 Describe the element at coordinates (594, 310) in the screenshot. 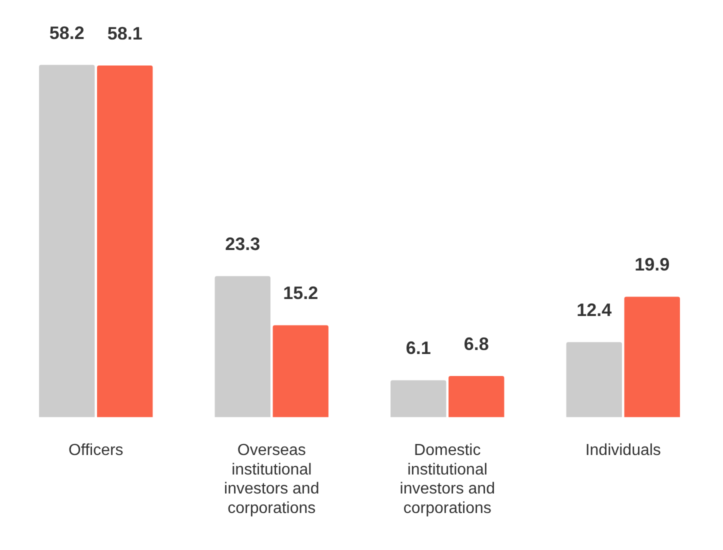

I see `data-label: 12.4` at that location.